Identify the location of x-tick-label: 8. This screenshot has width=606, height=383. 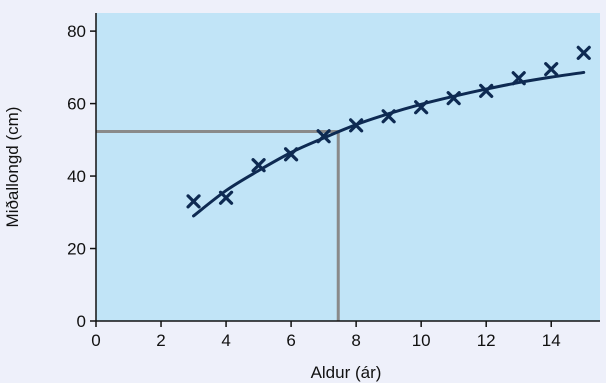
(355, 340).